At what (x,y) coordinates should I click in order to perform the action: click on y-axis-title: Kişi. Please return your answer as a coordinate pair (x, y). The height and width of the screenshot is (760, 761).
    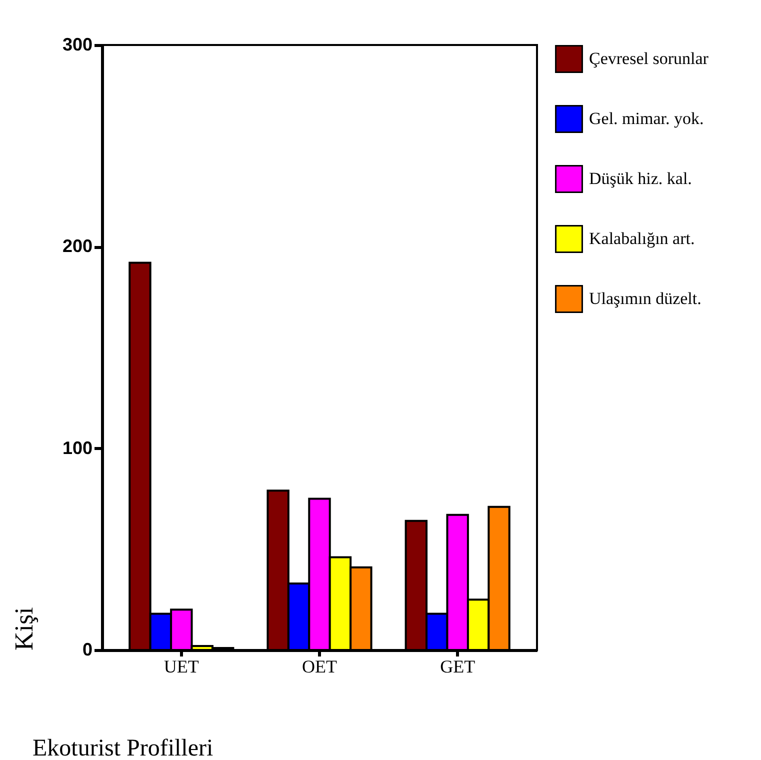
    Looking at the image, I should click on (23, 628).